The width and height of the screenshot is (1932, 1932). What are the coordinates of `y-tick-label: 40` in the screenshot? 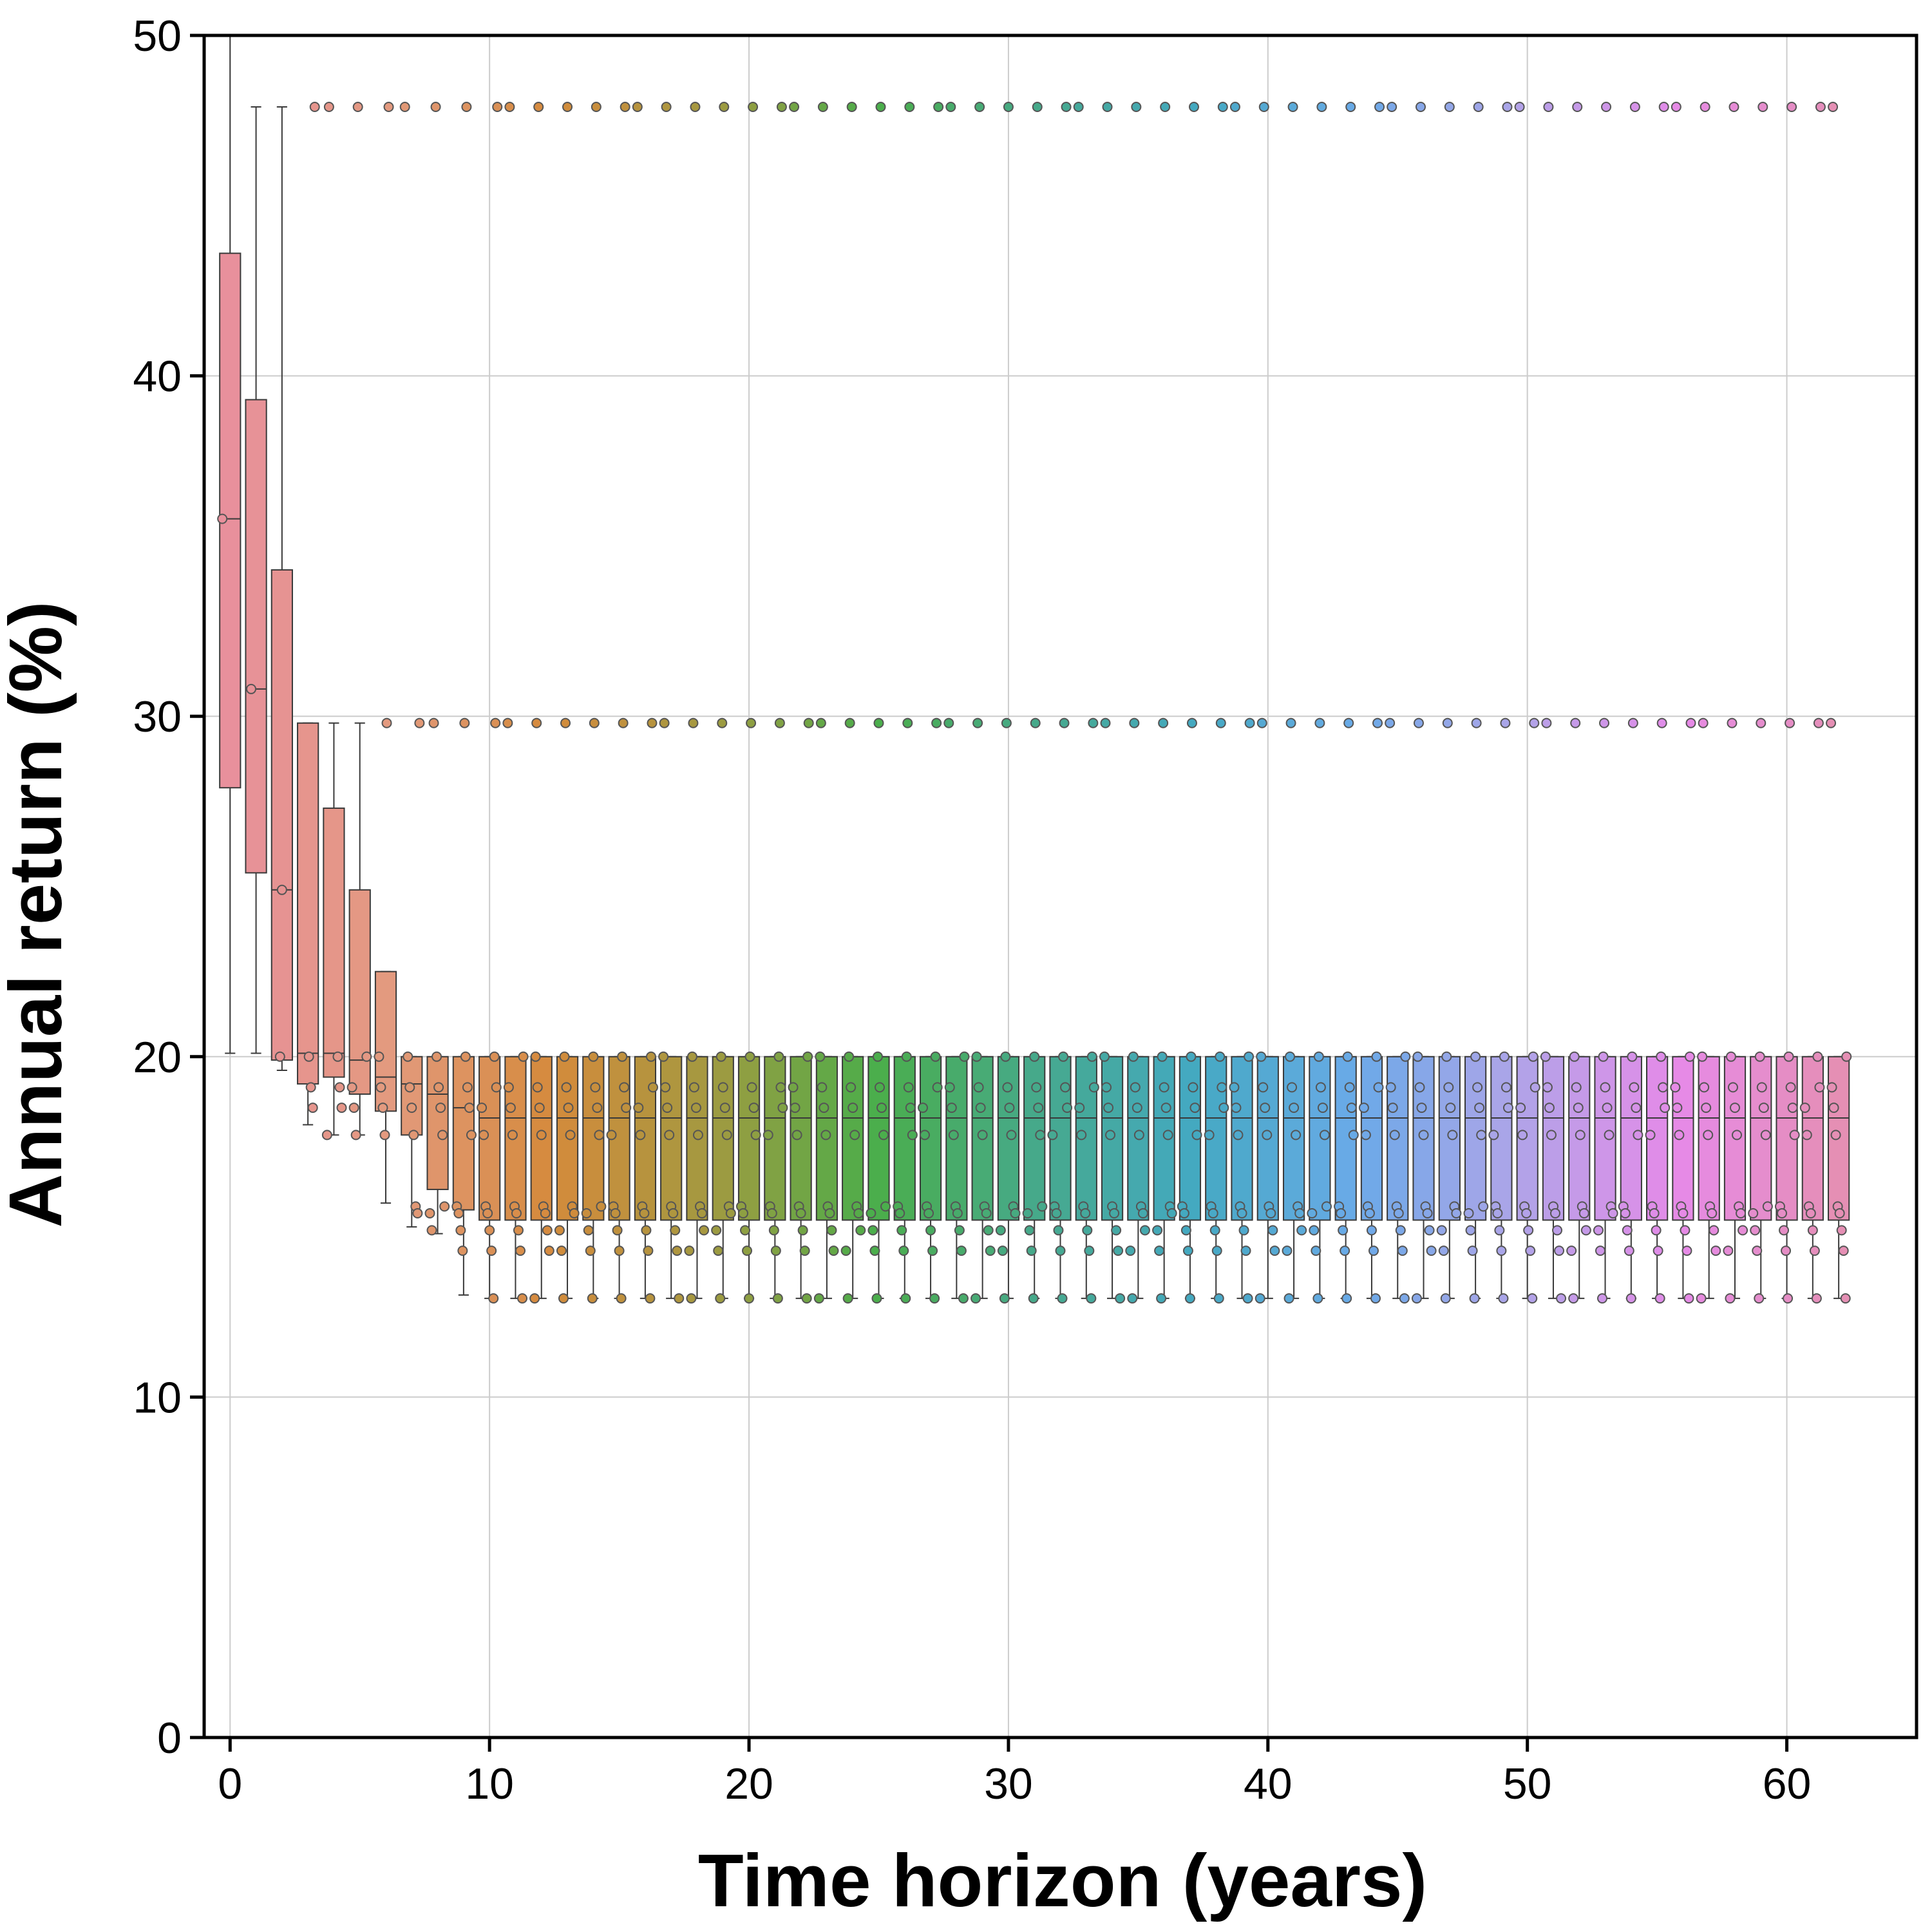 It's located at (157, 377).